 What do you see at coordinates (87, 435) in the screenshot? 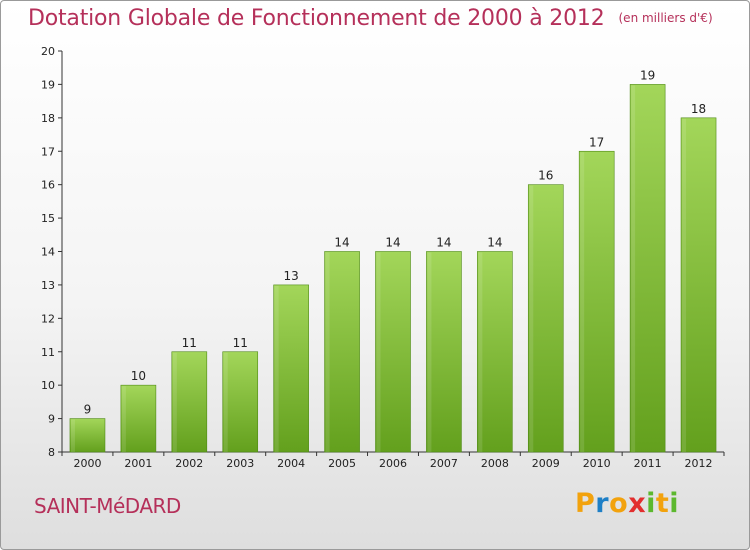
I see `bar-2000` at bounding box center [87, 435].